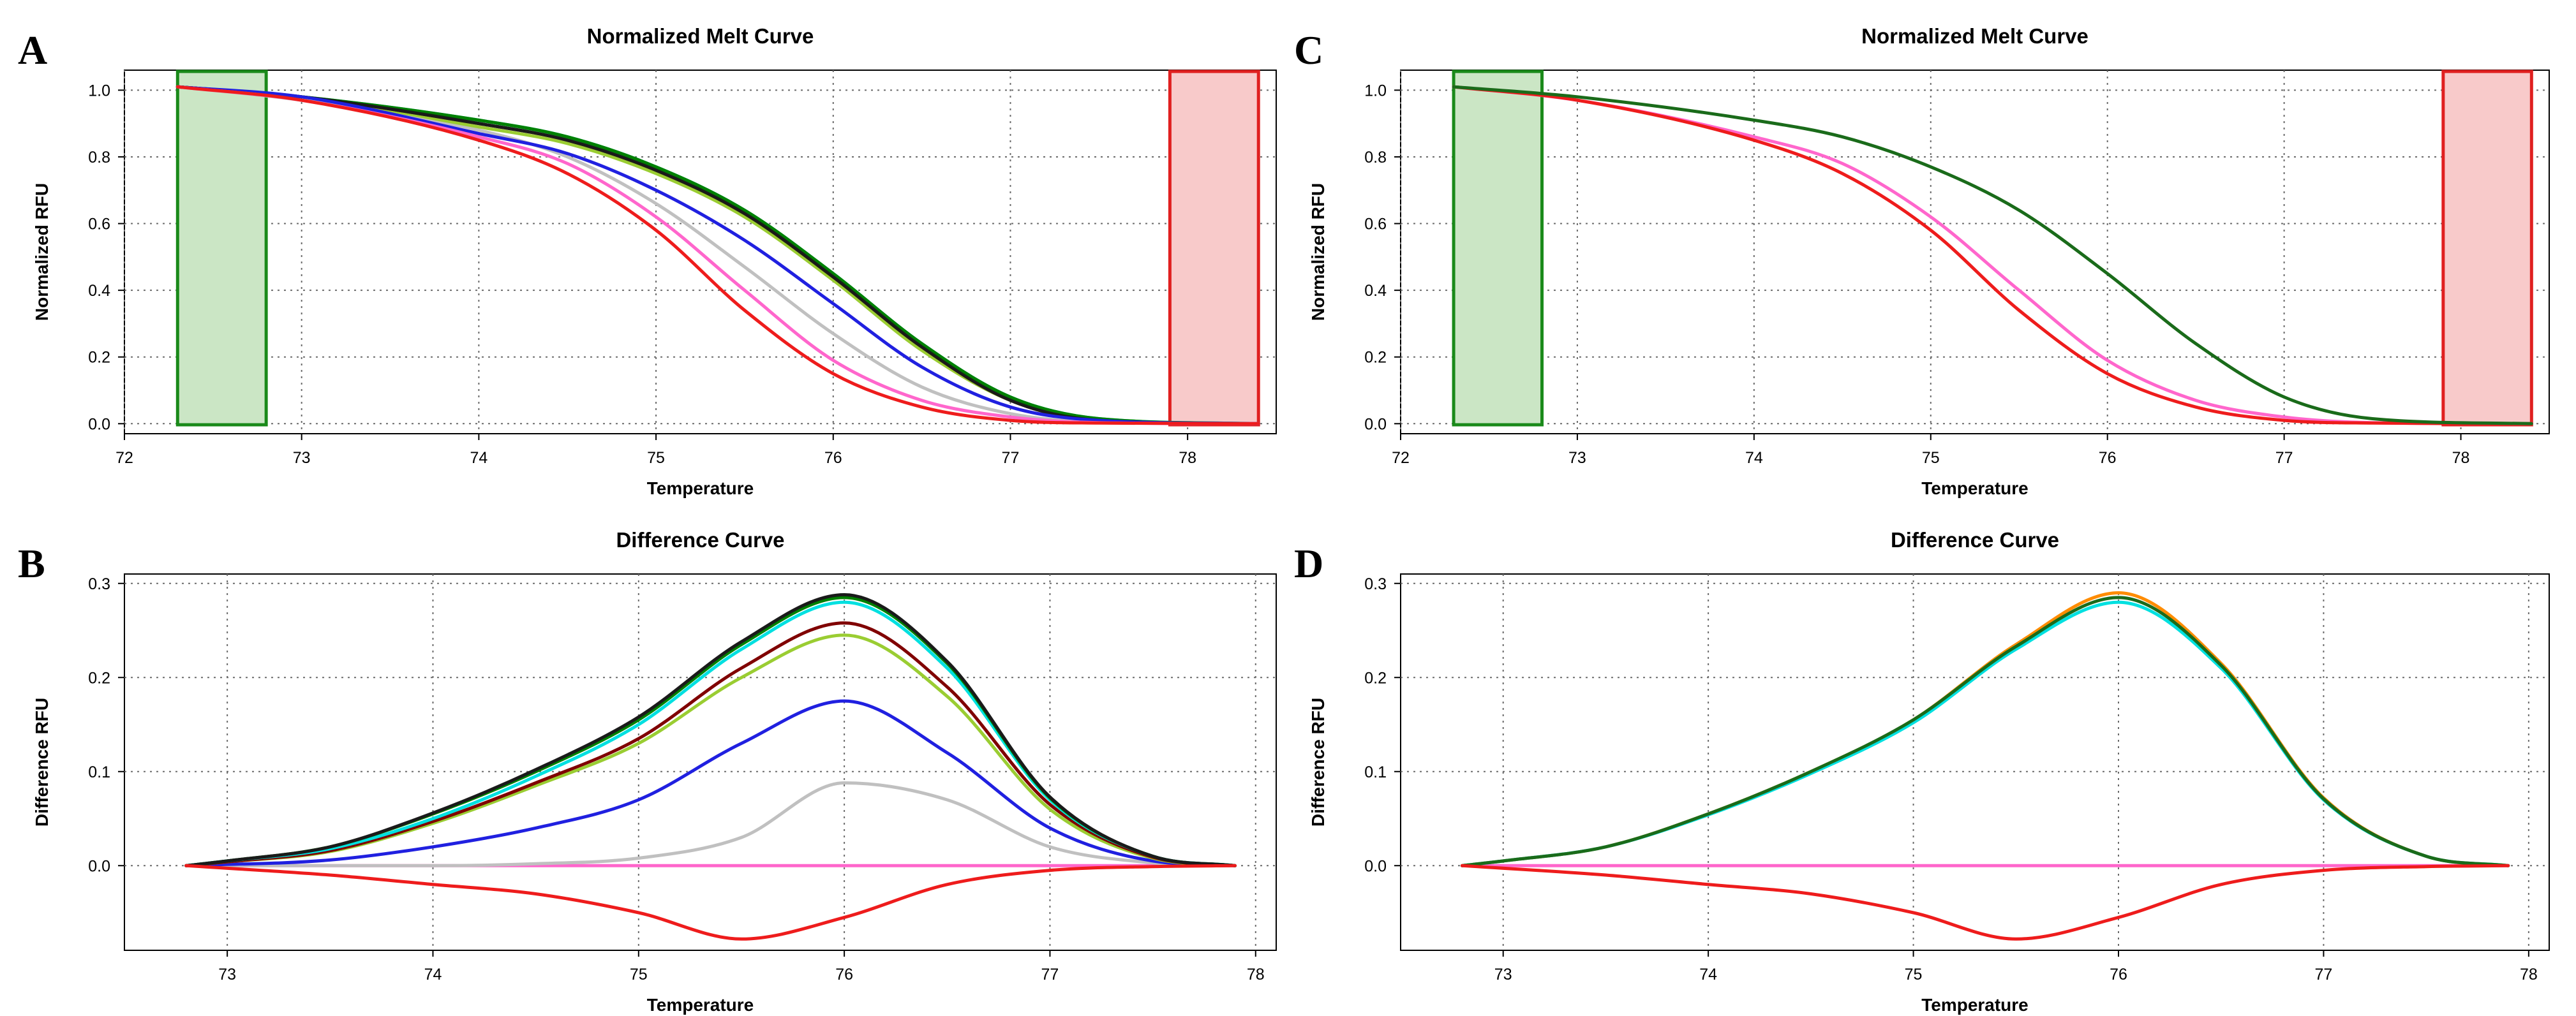  I want to click on series-line-maroon, so click(710, 744).